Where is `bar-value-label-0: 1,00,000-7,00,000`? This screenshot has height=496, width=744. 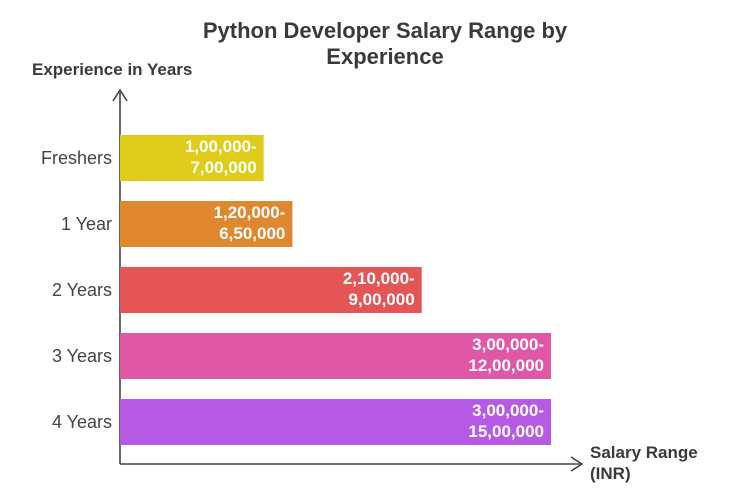 bar-value-label-0: 1,00,000-7,00,000 is located at coordinates (221, 157).